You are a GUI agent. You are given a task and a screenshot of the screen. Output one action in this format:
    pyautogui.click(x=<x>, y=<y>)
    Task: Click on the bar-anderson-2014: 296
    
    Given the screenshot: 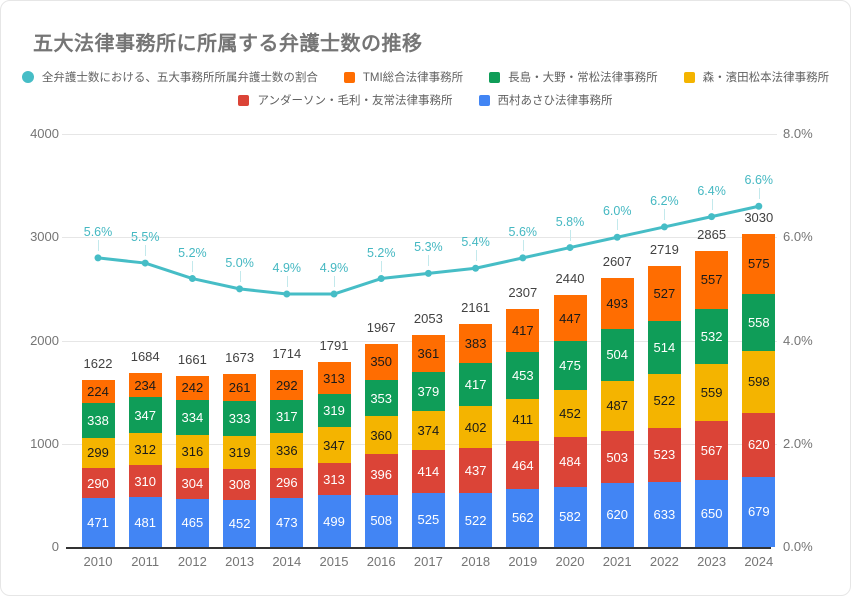 What is the action you would take?
    pyautogui.click(x=287, y=483)
    